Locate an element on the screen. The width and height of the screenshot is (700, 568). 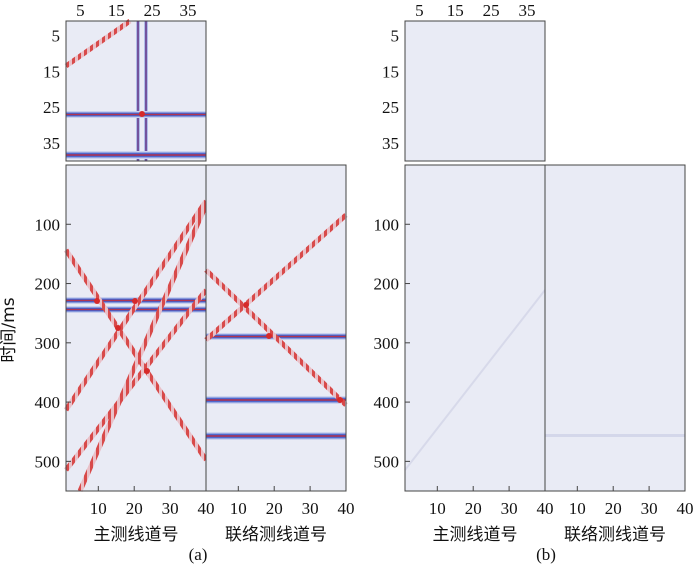
panel-a-cross-x-tick-label: 20 is located at coordinates (274, 508).